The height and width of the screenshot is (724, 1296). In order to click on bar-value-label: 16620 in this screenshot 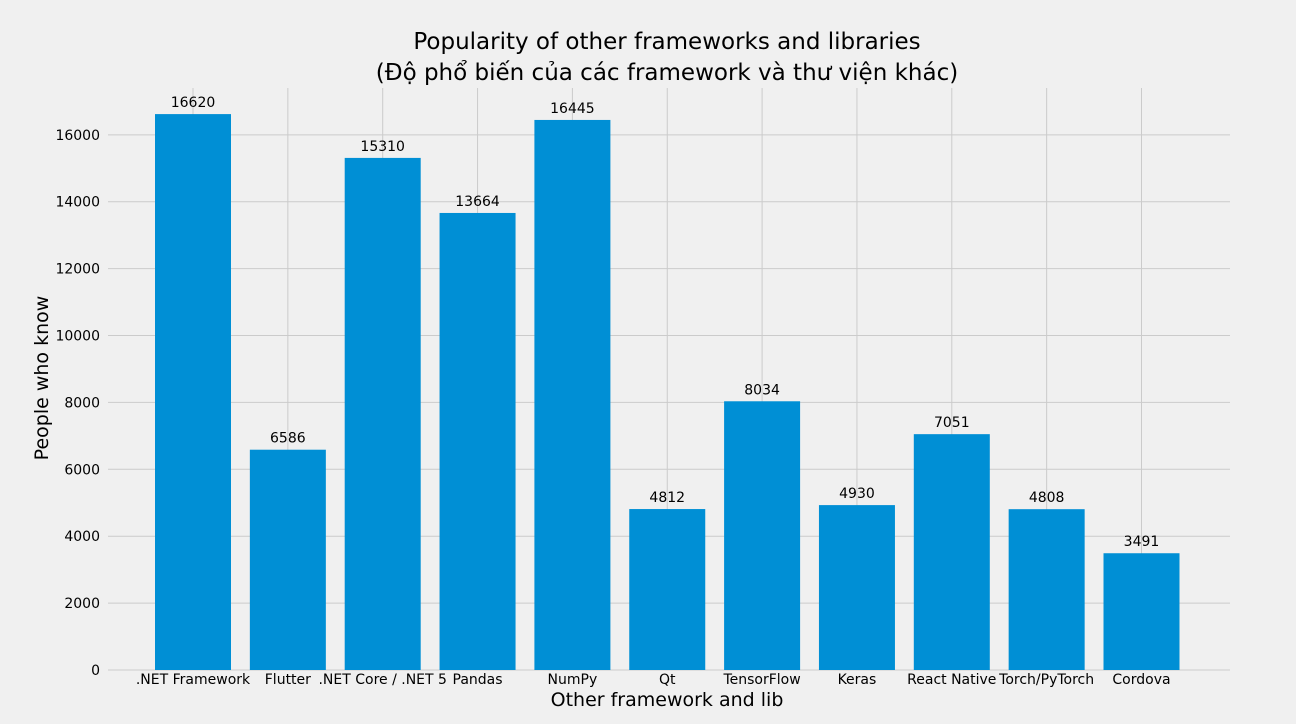, I will do `click(193, 103)`.